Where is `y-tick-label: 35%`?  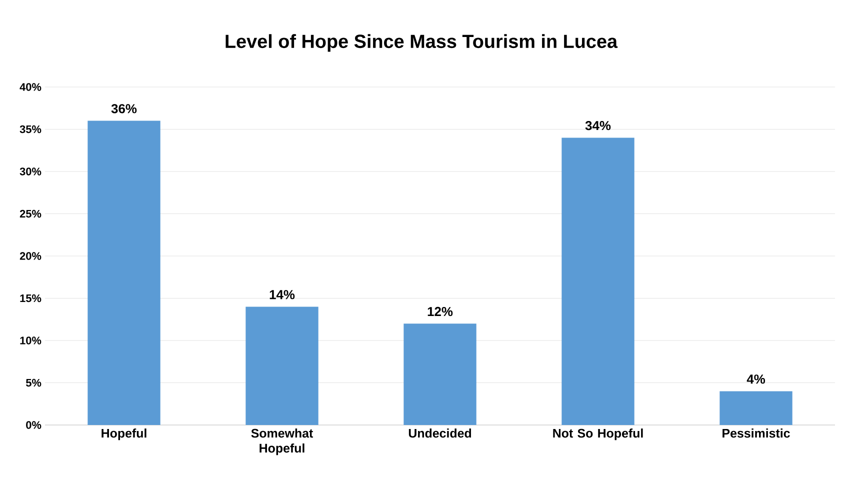
y-tick-label: 35% is located at coordinates (31, 129).